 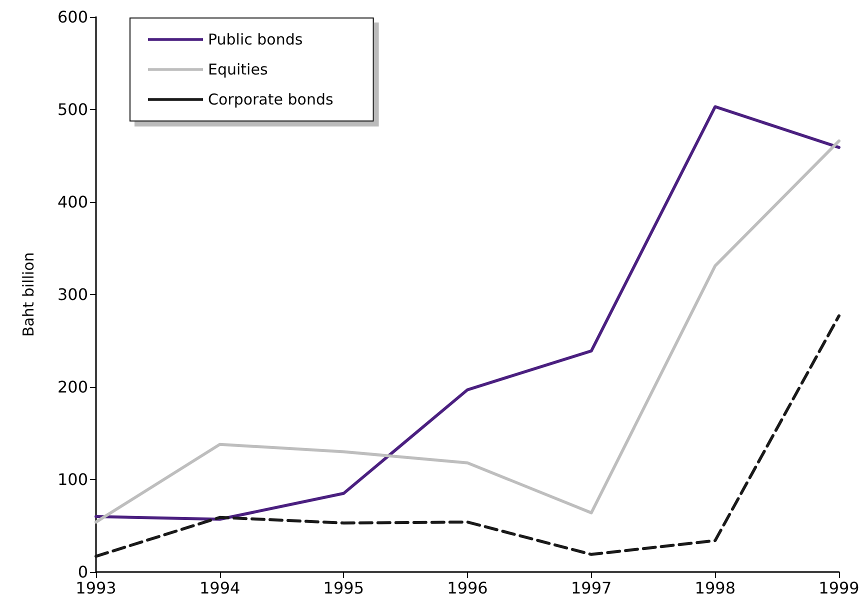 What do you see at coordinates (238, 69) in the screenshot?
I see `legend-label: Equities` at bounding box center [238, 69].